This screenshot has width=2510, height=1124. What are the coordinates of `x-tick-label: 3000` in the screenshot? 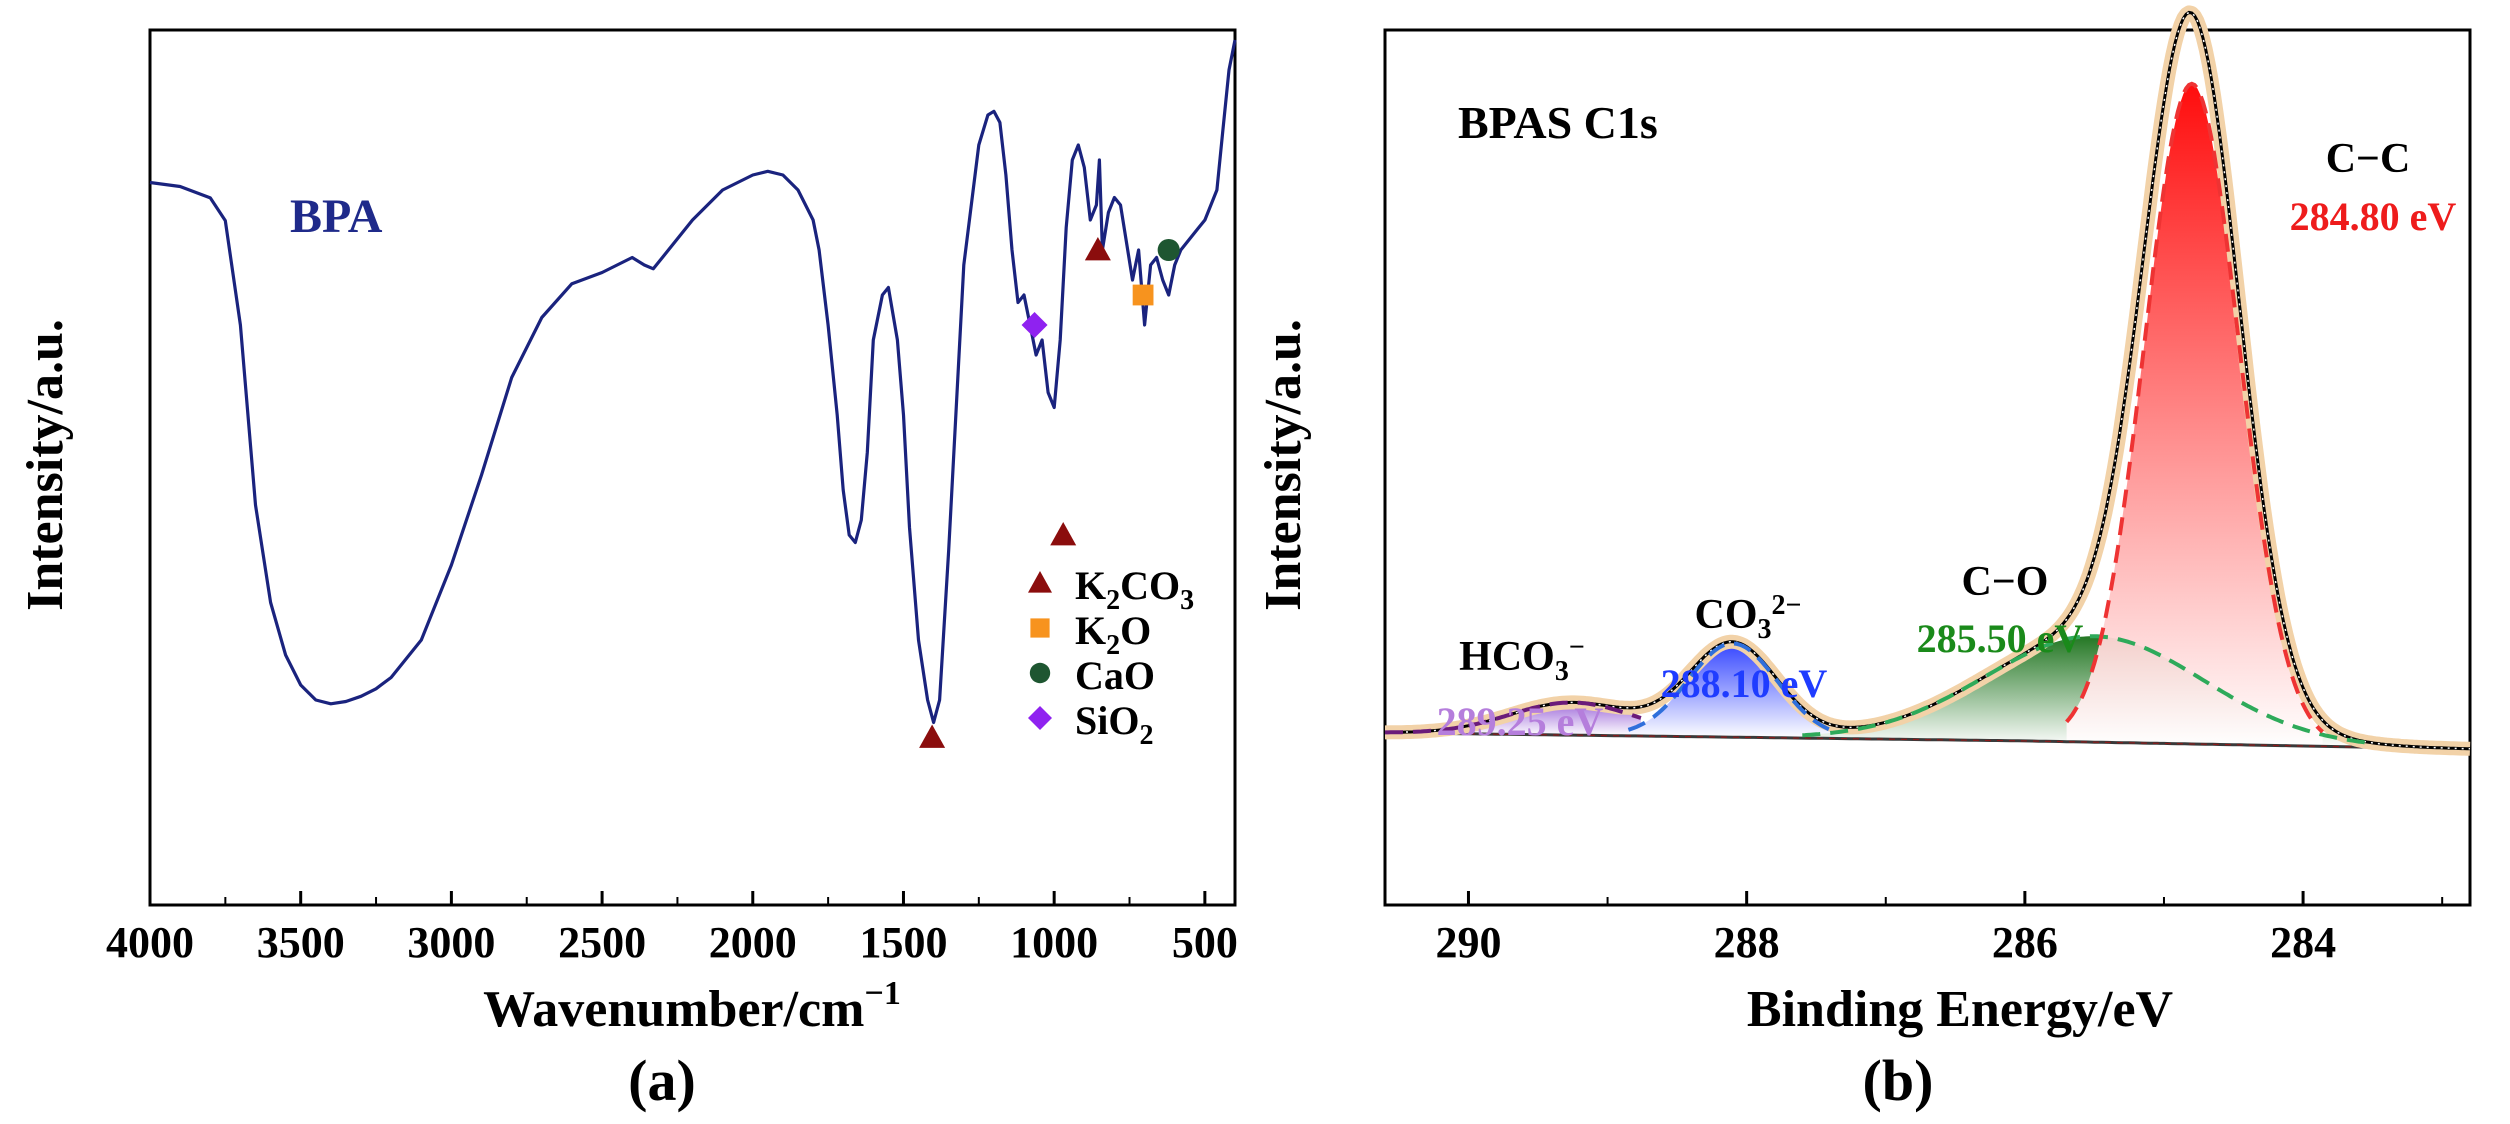 It's located at (451, 942).